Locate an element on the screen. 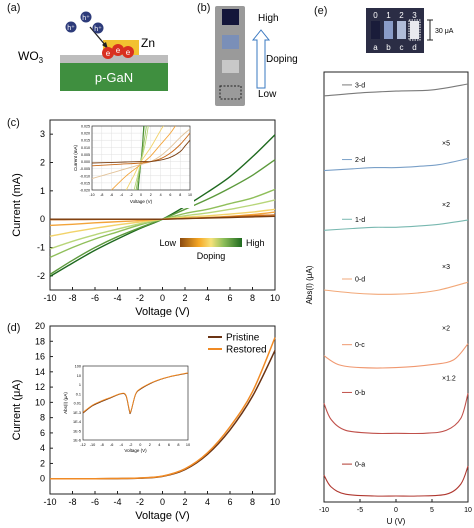  y-tick-label: 10 is located at coordinates (40, 402).